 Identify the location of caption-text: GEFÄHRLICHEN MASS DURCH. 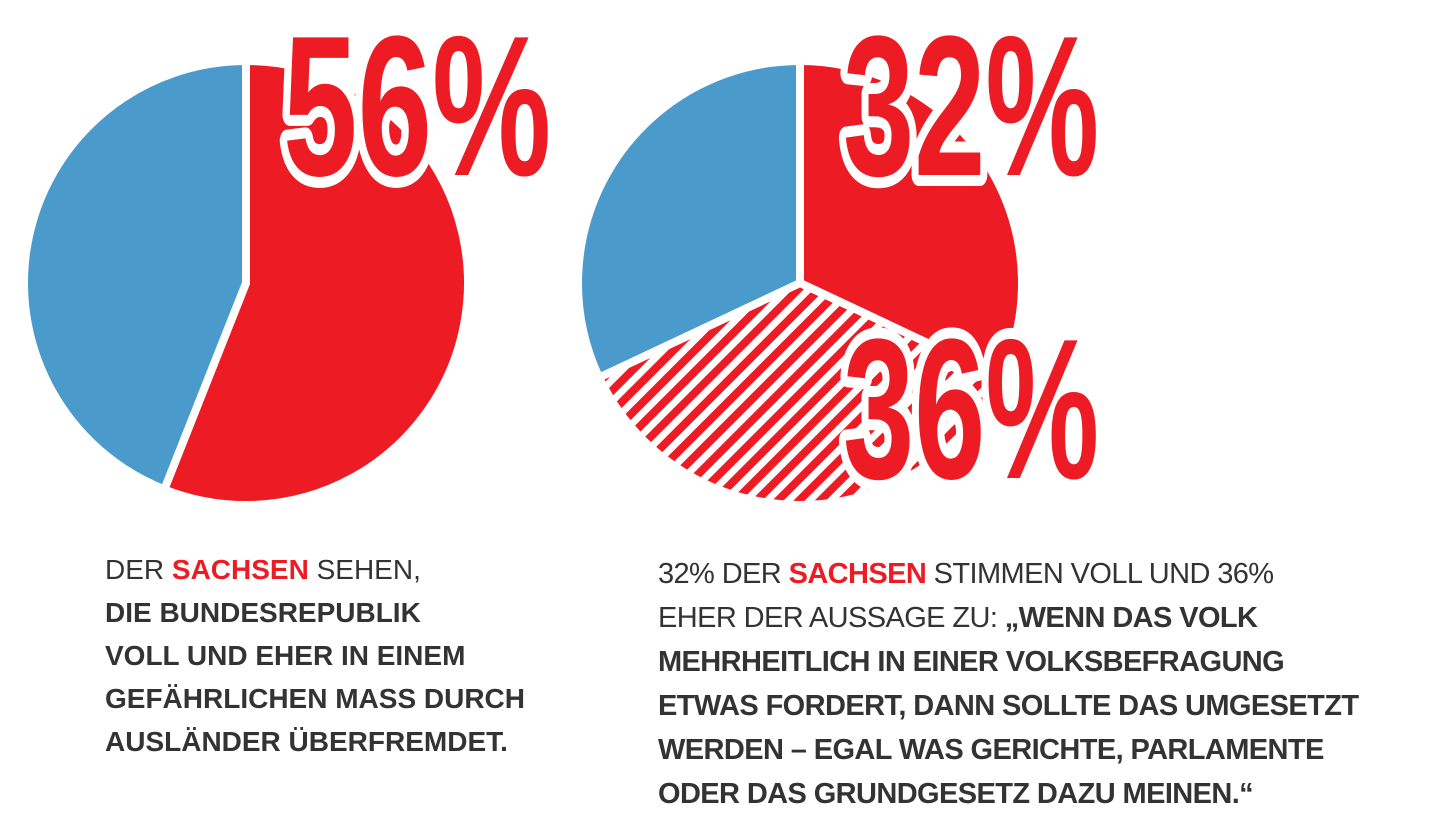
(315, 698).